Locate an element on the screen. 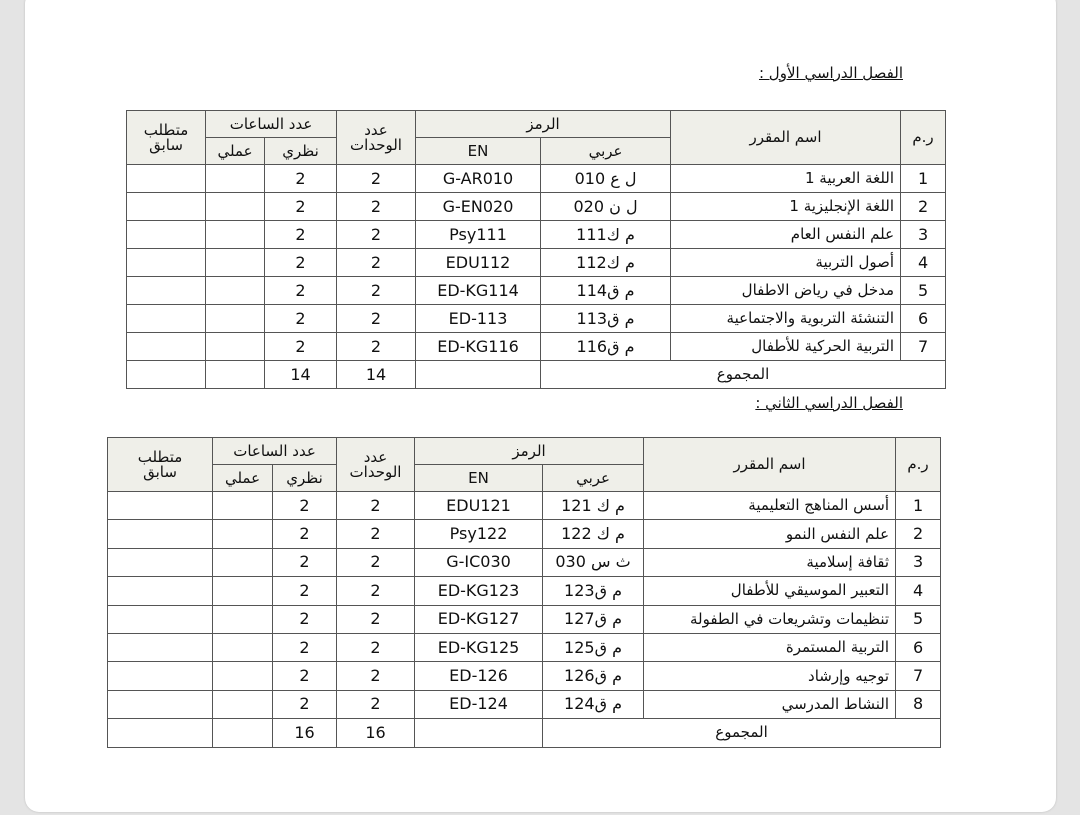 This screenshot has height=815, width=1080. header-code-en: EN is located at coordinates (479, 478).